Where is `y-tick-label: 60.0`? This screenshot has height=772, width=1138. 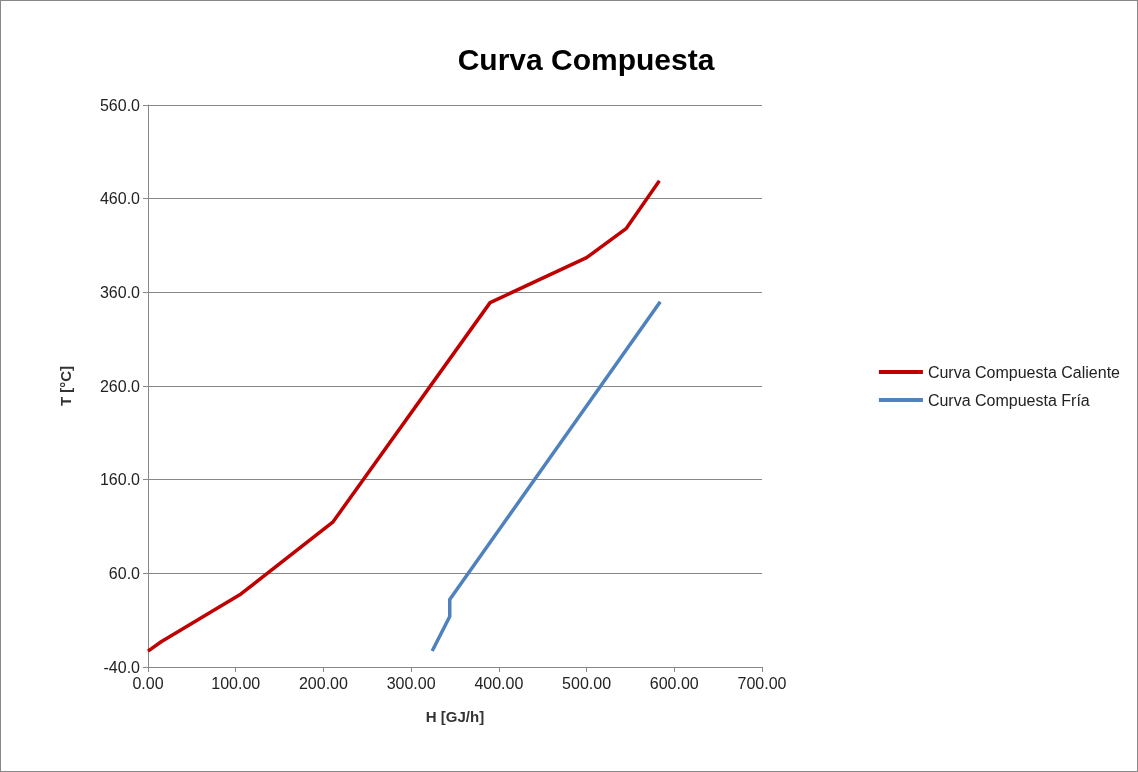
y-tick-label: 60.0 is located at coordinates (124, 573).